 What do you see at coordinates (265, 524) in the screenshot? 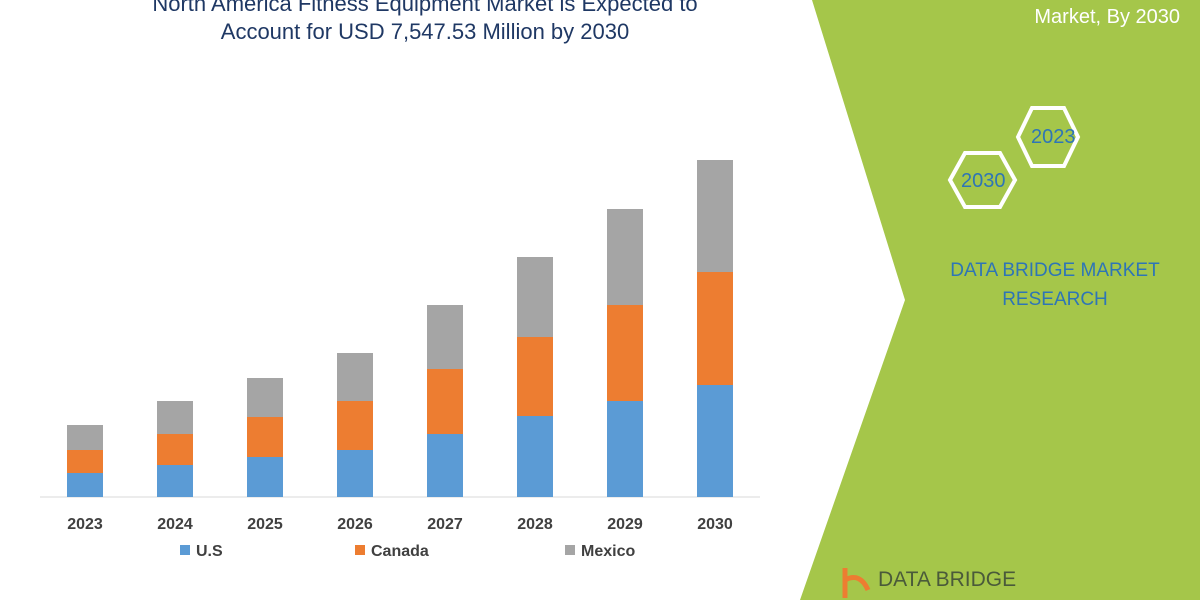
I see `x-tick-label: 2025` at bounding box center [265, 524].